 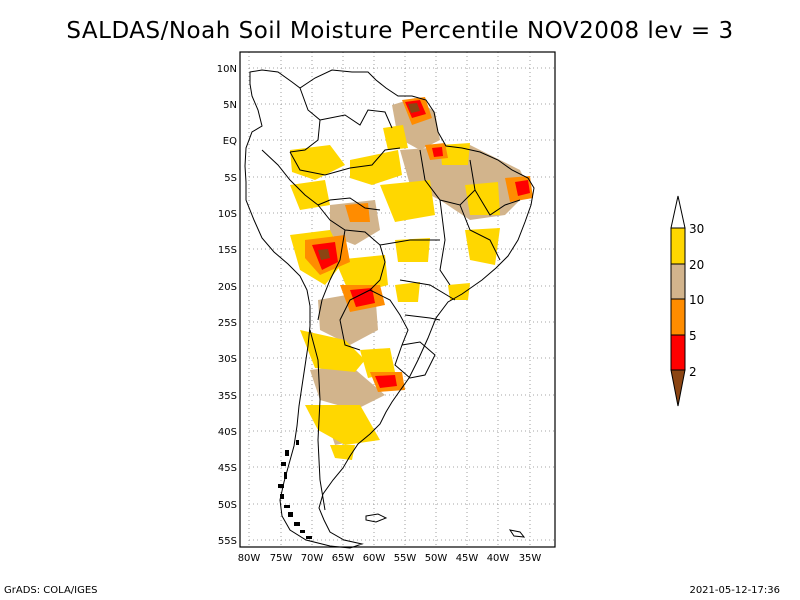 What do you see at coordinates (530, 558) in the screenshot?
I see `lon-label: 35W` at bounding box center [530, 558].